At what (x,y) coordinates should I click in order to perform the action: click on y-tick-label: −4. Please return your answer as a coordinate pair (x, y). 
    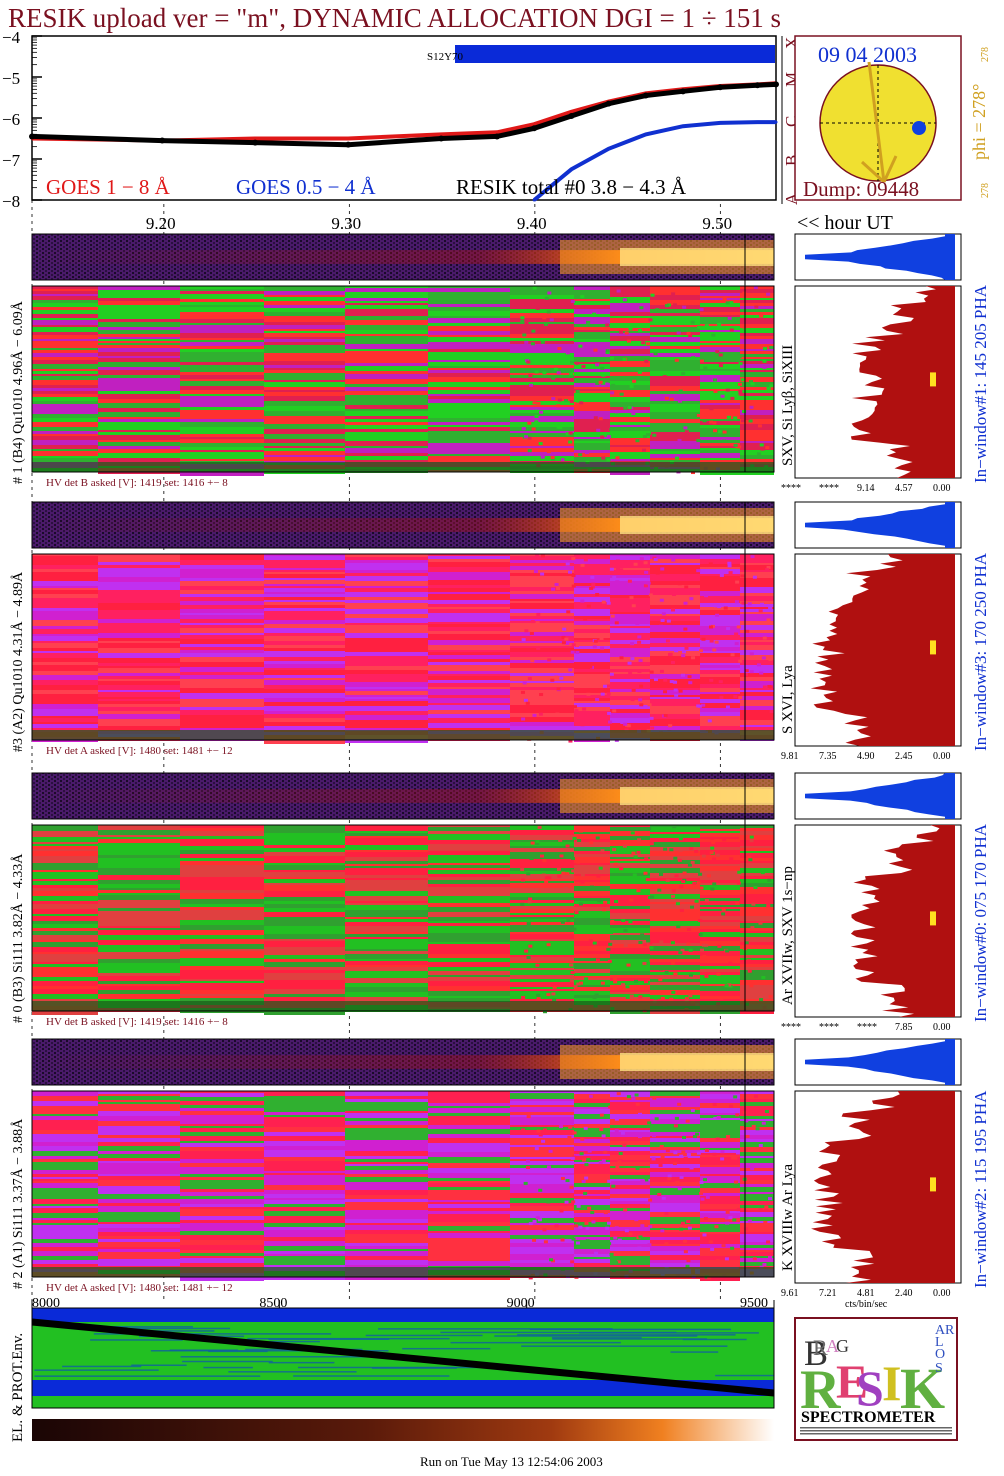
    Looking at the image, I should click on (11, 37).